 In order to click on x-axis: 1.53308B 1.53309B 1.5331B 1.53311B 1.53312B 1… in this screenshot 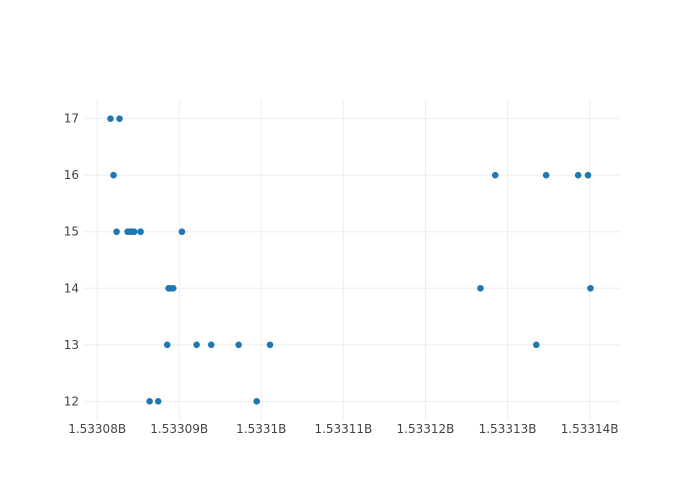, I will do `click(343, 429)`.